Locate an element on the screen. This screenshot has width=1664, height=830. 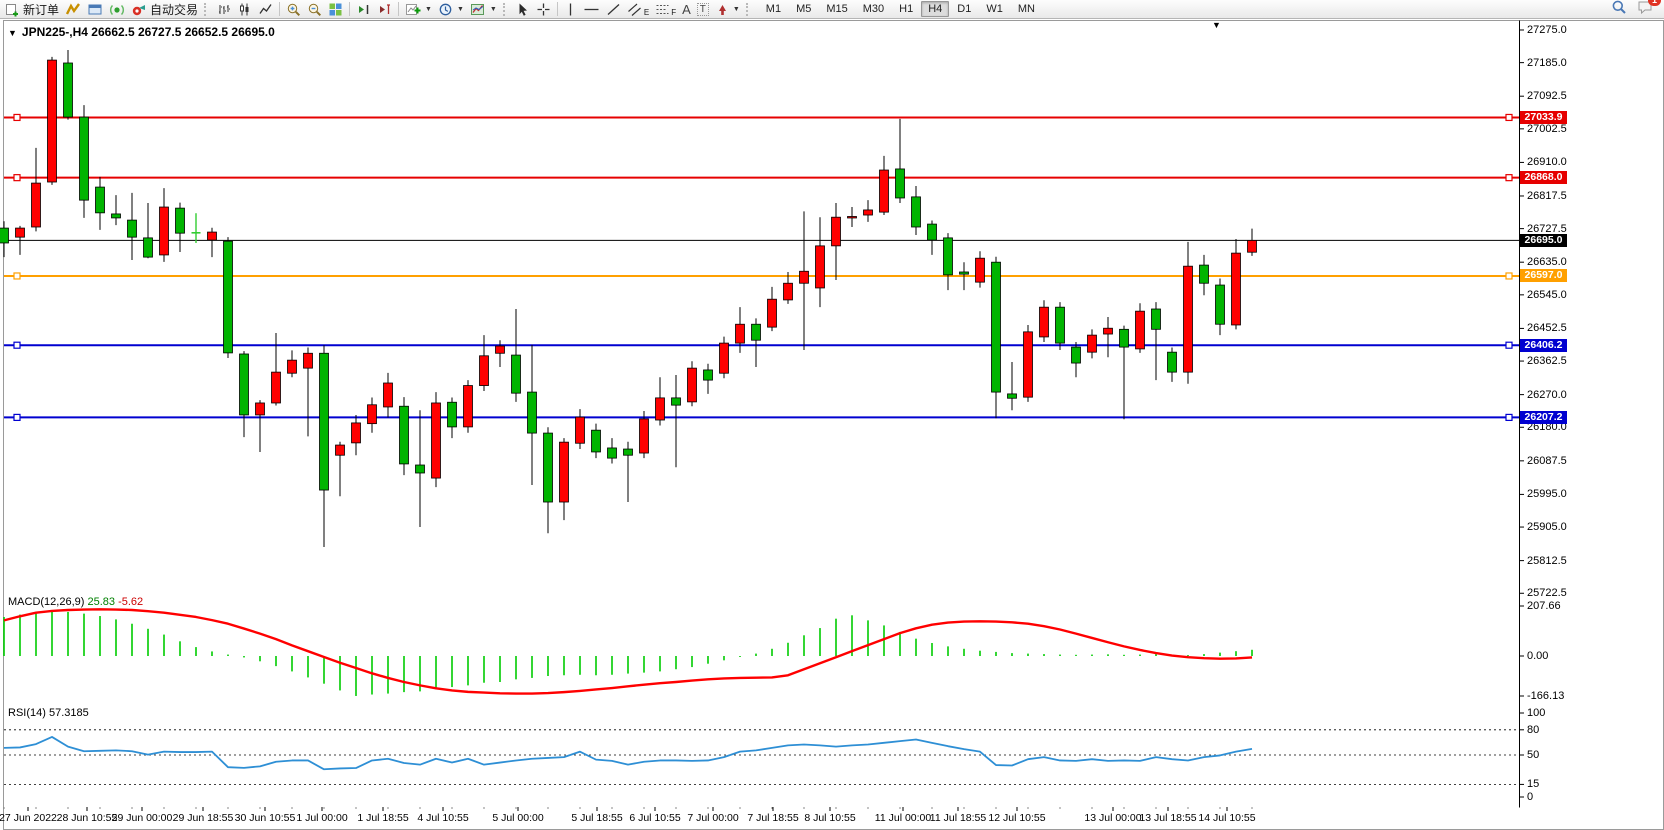
zoom-out-button is located at coordinates (314, 9).